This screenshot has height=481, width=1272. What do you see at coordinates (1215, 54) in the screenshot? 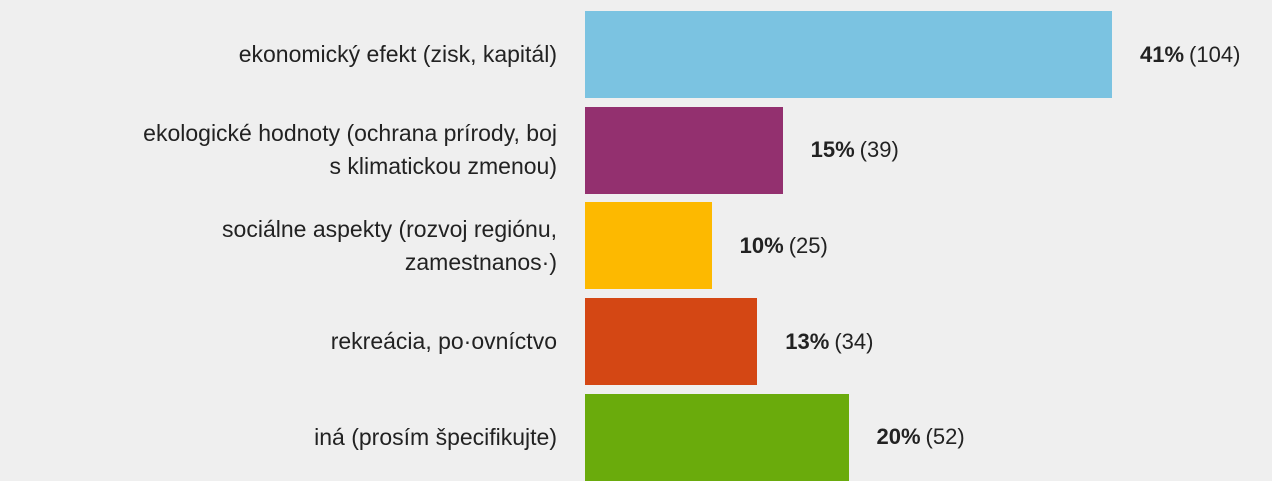
I see `count-label: (104)` at bounding box center [1215, 54].